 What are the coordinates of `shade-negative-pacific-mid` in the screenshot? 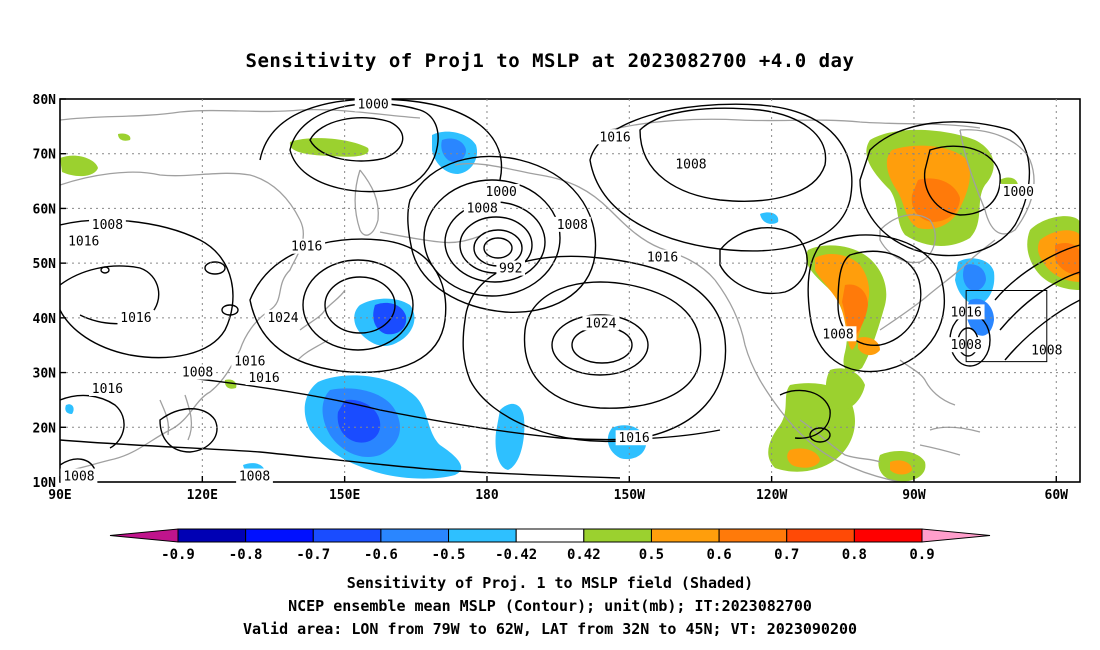 It's located at (359, 421).